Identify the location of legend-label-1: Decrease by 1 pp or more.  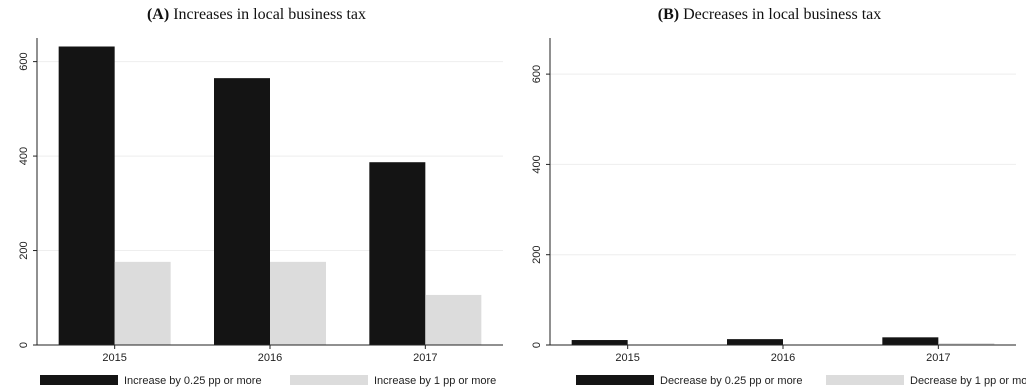
(968, 381).